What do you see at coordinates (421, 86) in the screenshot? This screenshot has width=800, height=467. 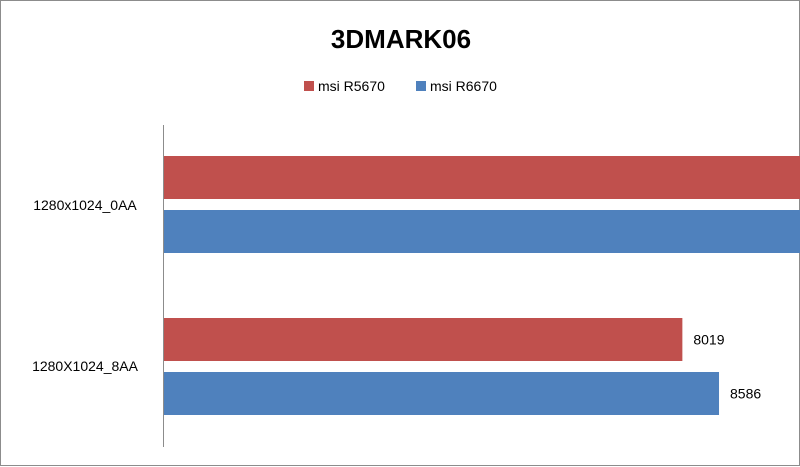 I see `legend-swatch-msi-r6670` at bounding box center [421, 86].